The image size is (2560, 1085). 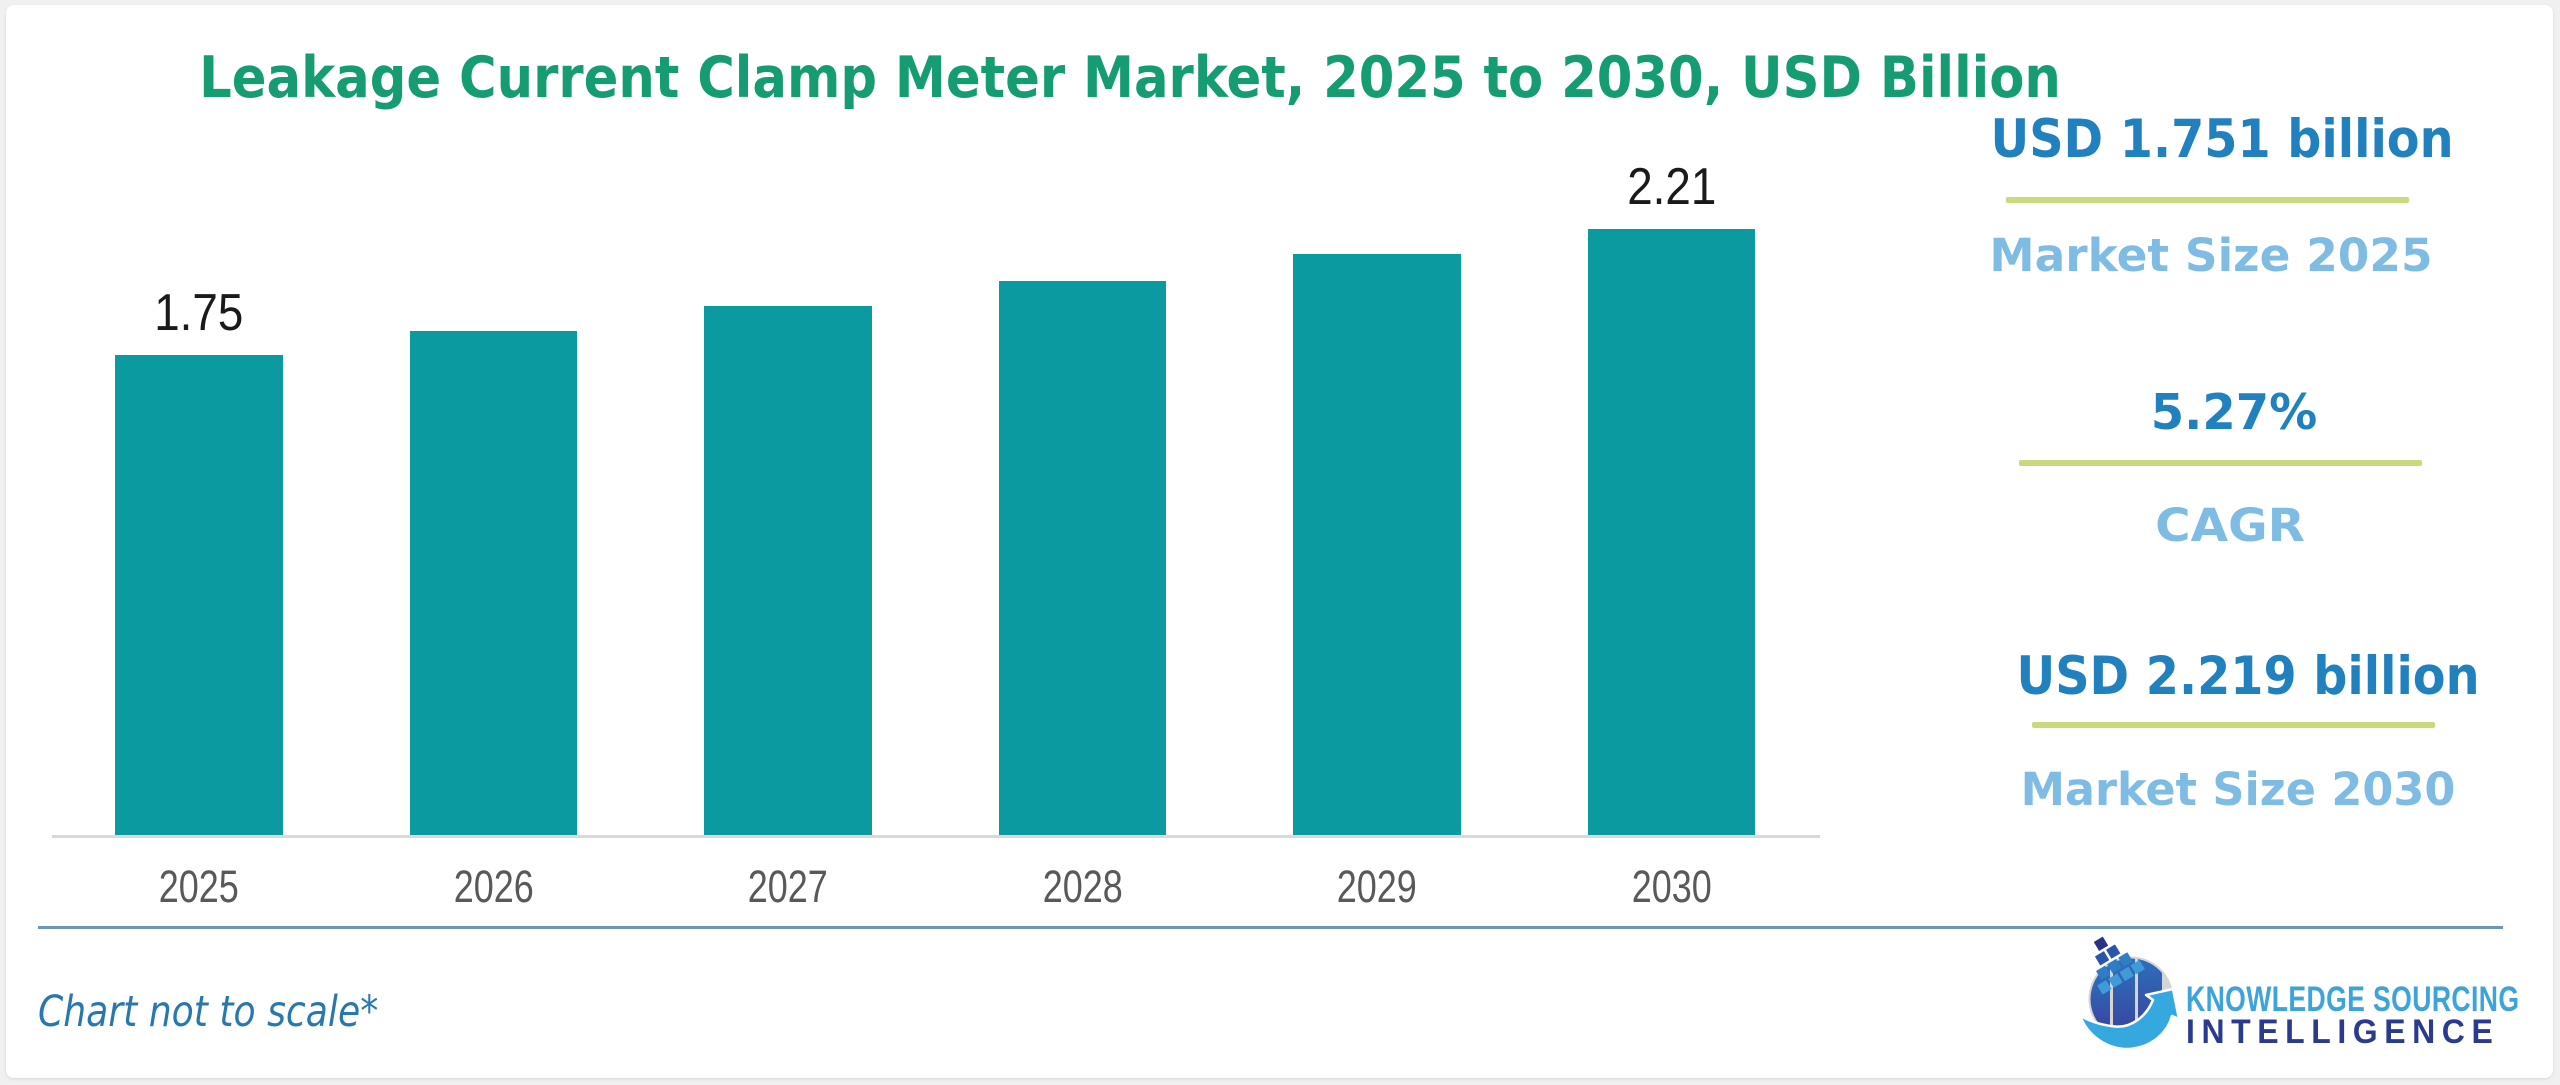 I want to click on logo-pixel-pyramid, so click(x=2119, y=965).